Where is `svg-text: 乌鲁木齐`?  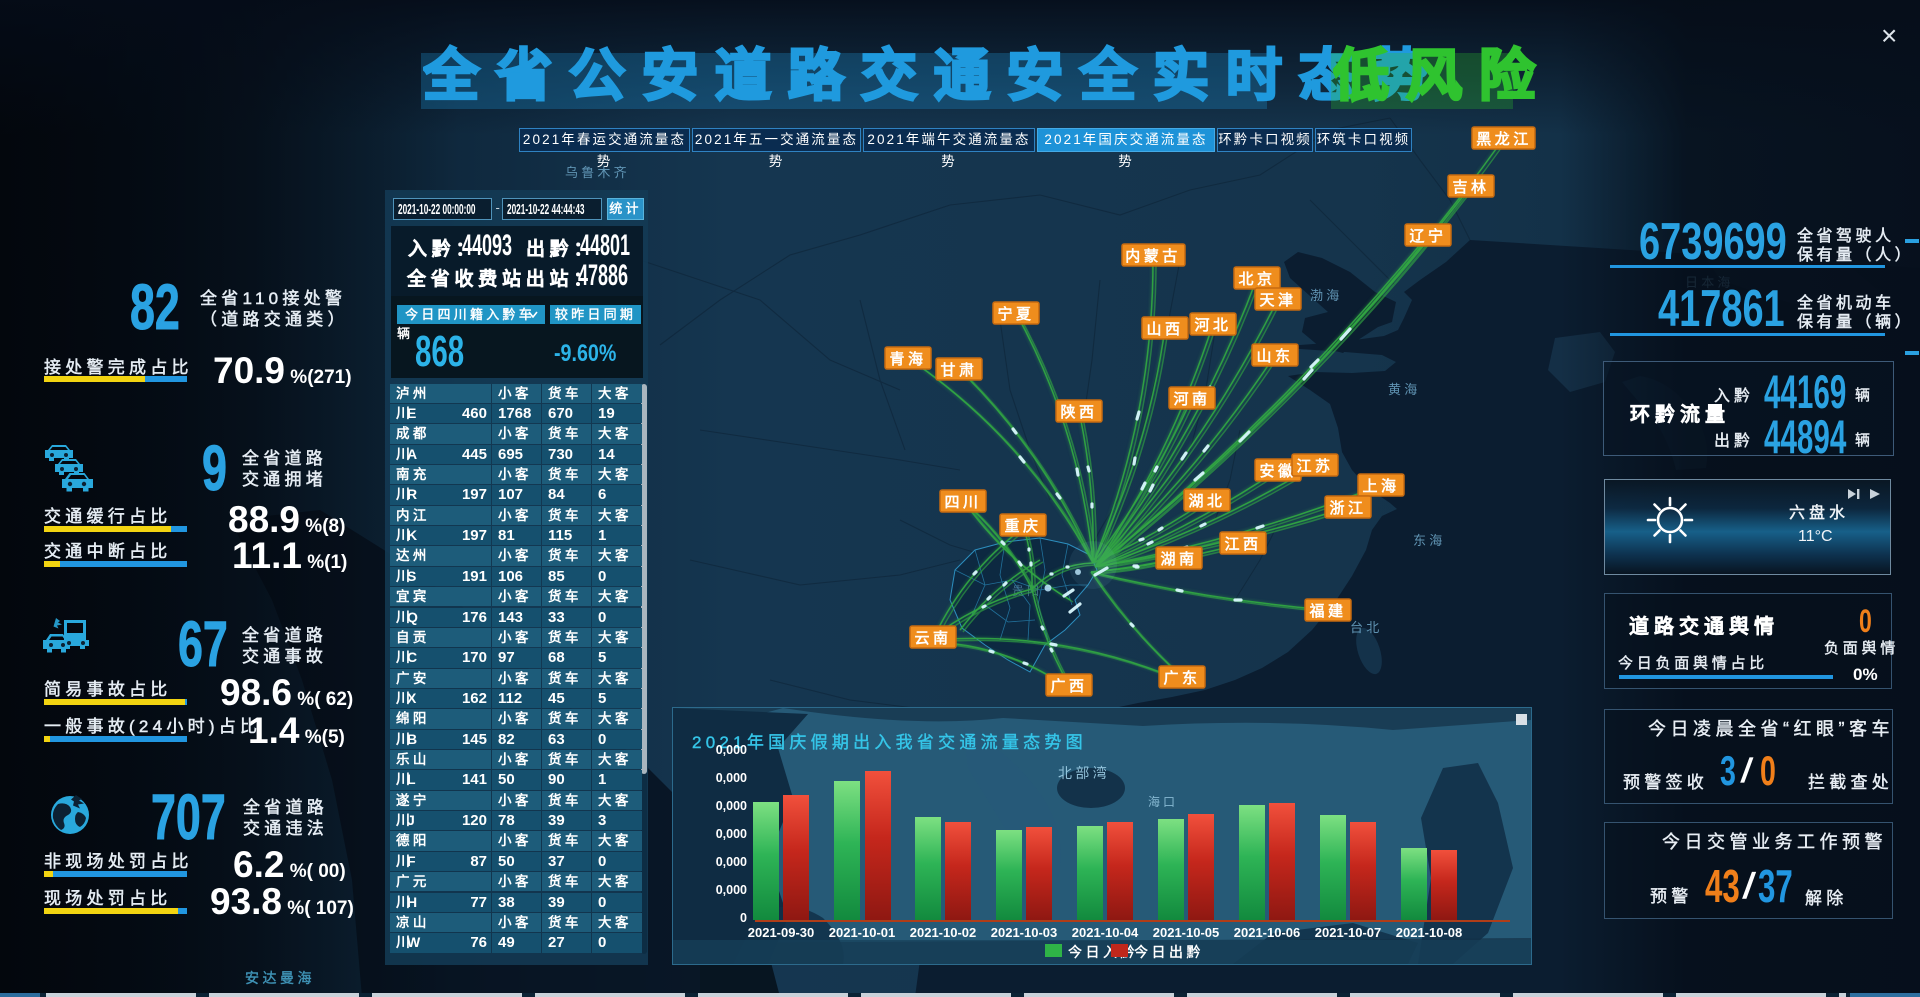 svg-text: 乌鲁木齐 is located at coordinates (597, 172).